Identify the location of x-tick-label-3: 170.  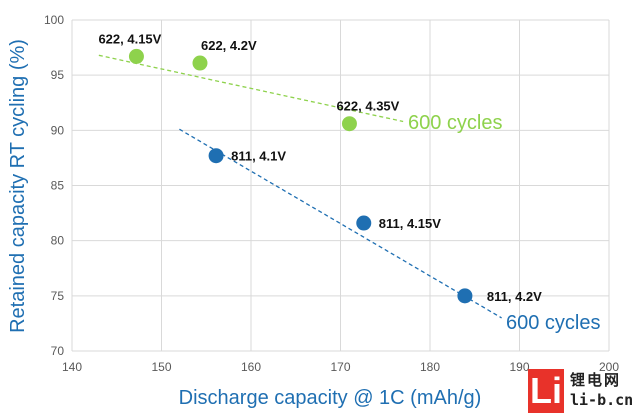
(340, 367).